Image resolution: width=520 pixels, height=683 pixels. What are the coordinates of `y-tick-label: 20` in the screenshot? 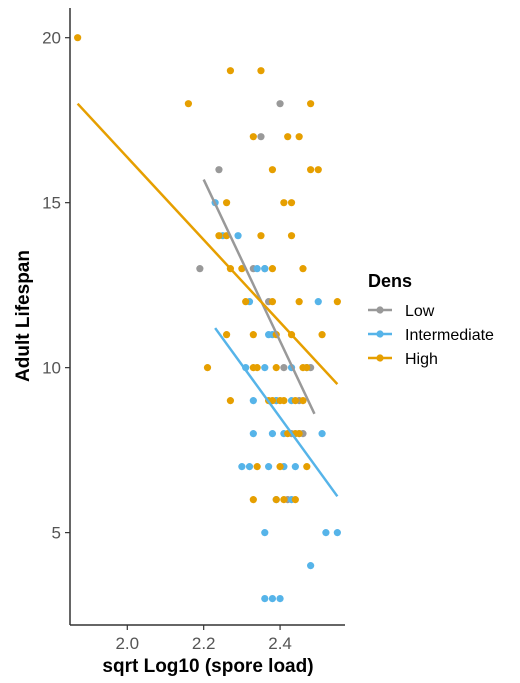 It's located at (51, 38).